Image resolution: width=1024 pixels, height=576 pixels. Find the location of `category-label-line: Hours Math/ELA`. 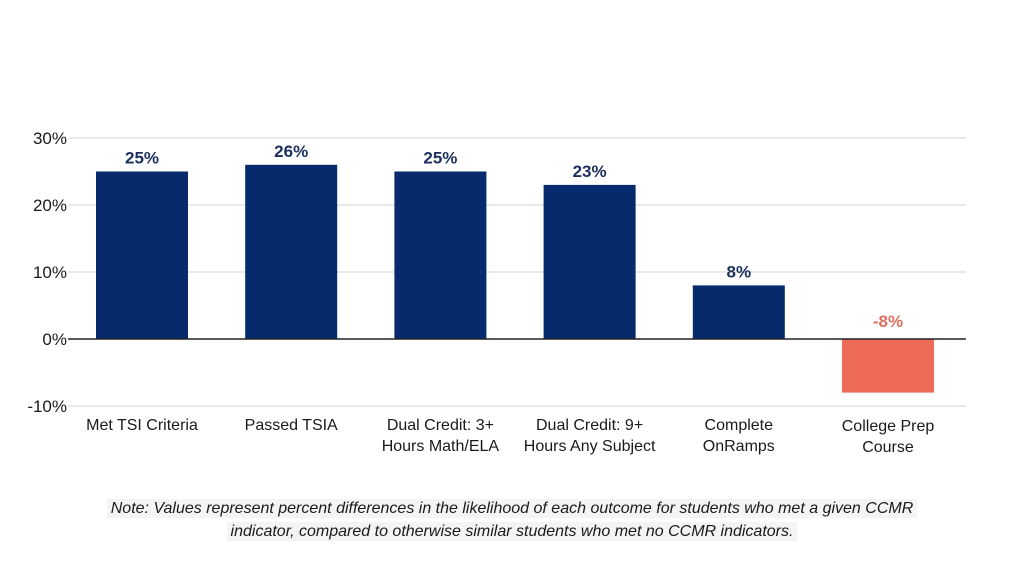

category-label-line: Hours Math/ELA is located at coordinates (441, 446).